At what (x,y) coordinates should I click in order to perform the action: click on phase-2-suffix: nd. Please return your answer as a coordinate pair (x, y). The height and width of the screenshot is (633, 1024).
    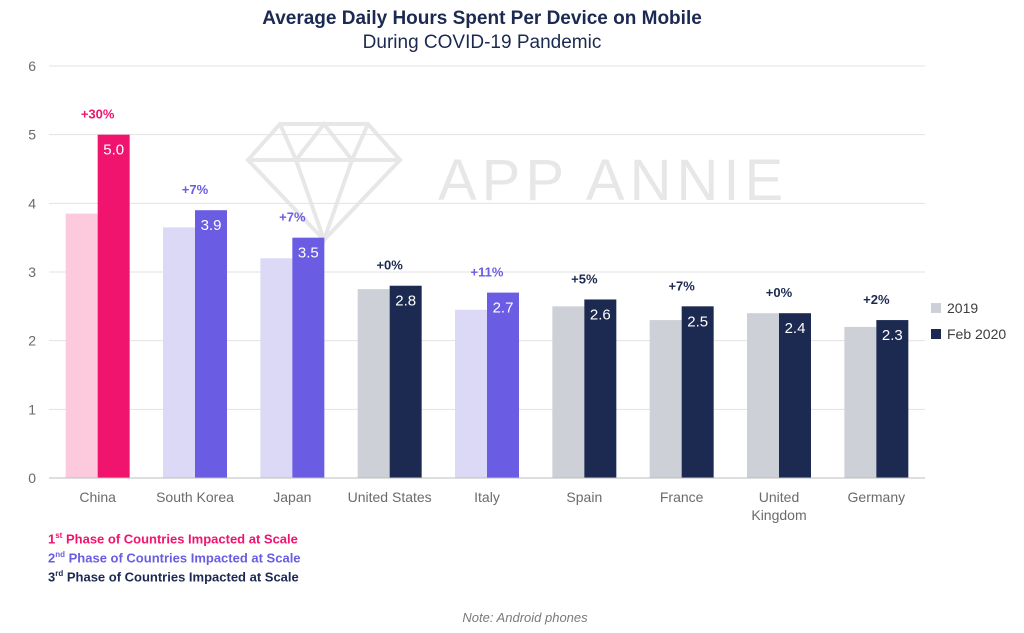
    Looking at the image, I should click on (60, 554).